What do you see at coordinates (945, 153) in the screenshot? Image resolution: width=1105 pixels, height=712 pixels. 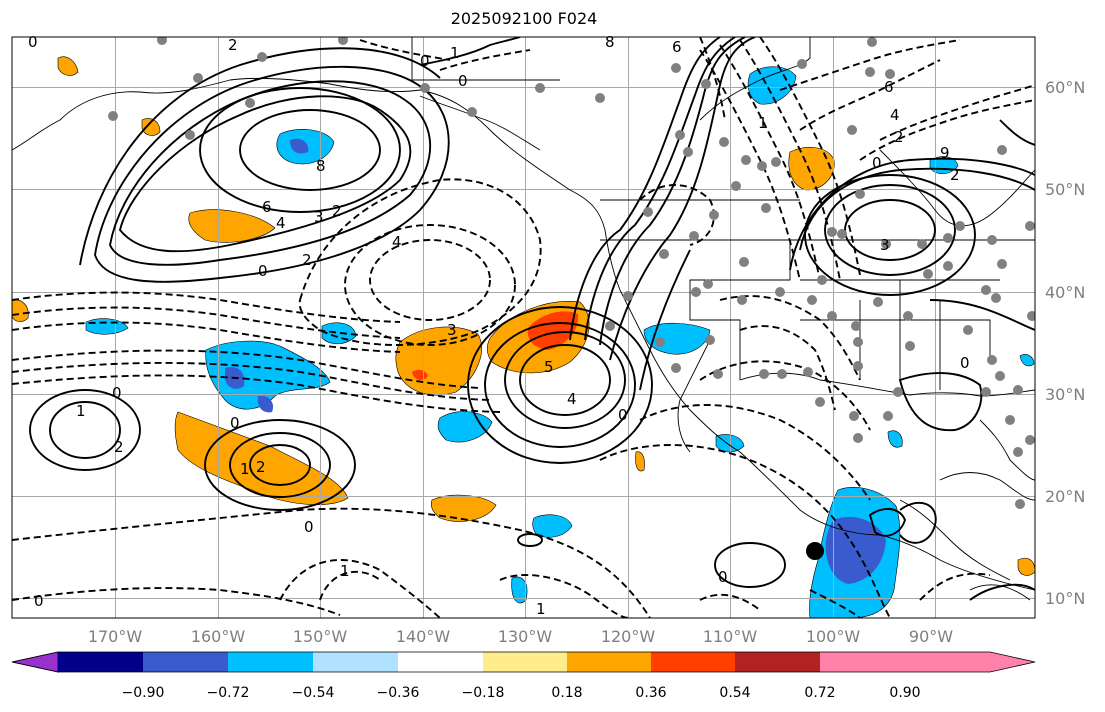 I see `contour-label: 9` at bounding box center [945, 153].